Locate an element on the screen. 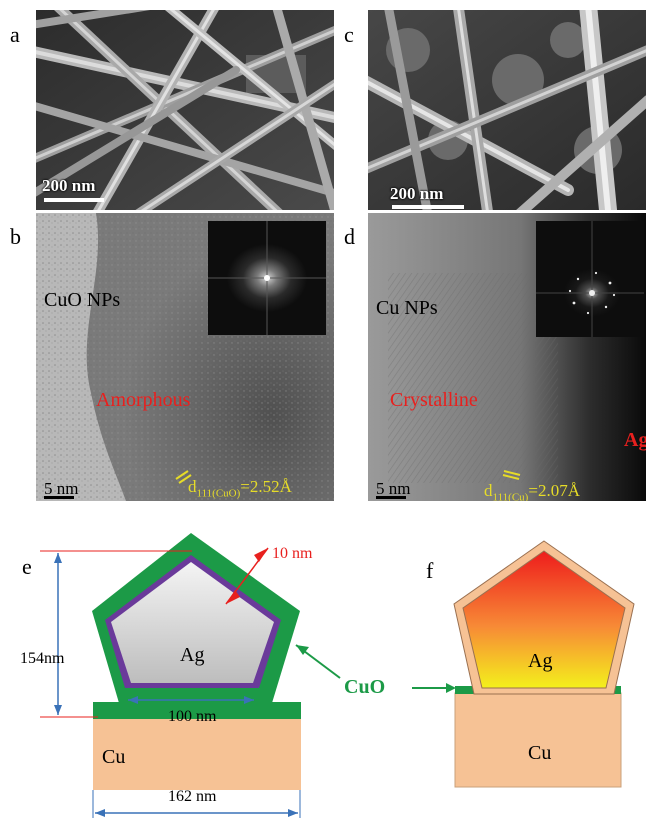 This screenshot has width=652, height=821. scale-label-b: 5 nm is located at coordinates (61, 488).